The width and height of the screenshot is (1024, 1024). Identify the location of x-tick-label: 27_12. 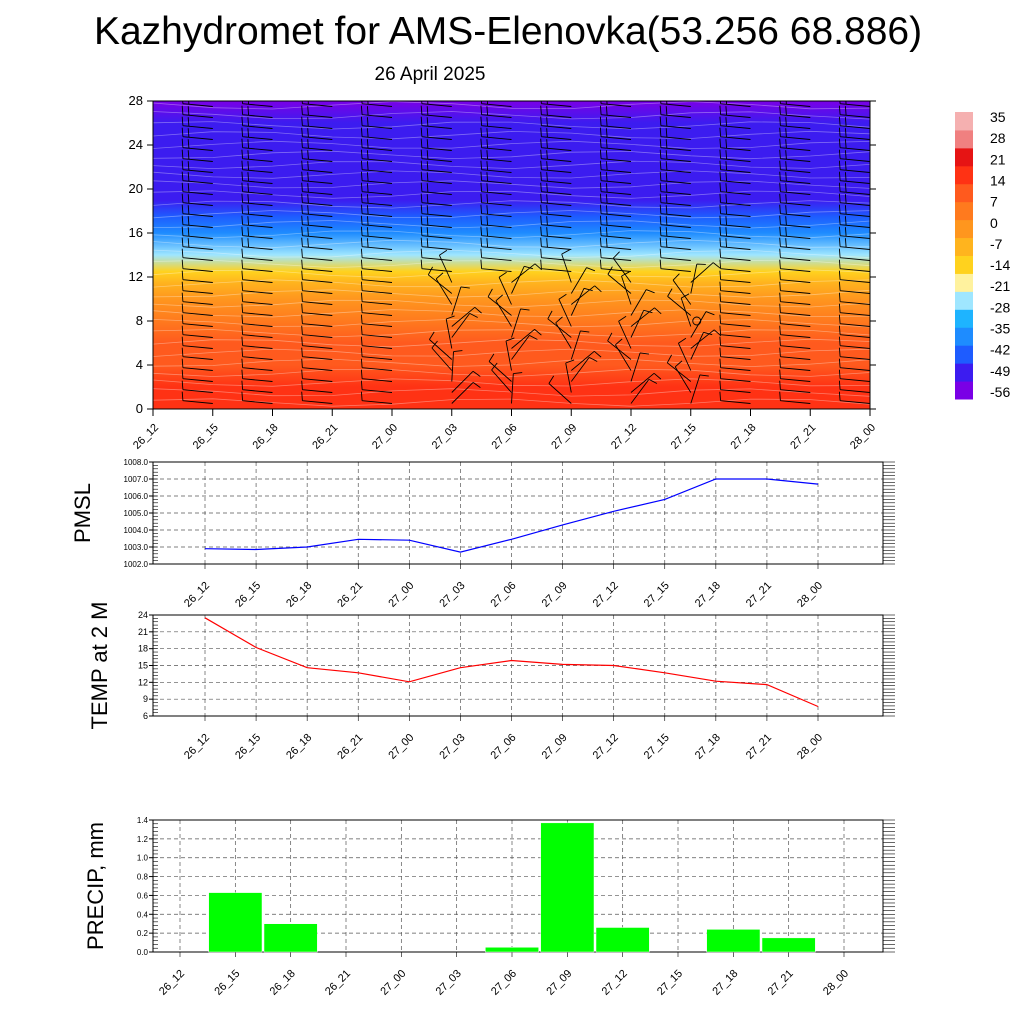
(624, 437).